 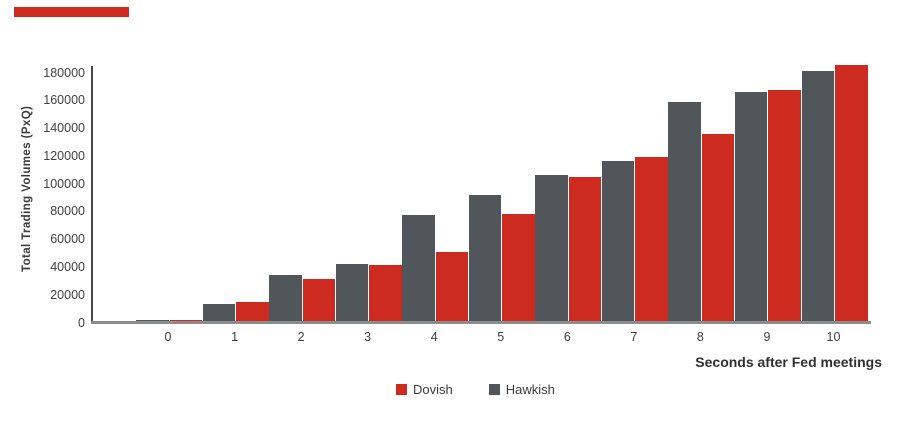 I want to click on legend-label-dovish: Dovish, so click(x=433, y=389).